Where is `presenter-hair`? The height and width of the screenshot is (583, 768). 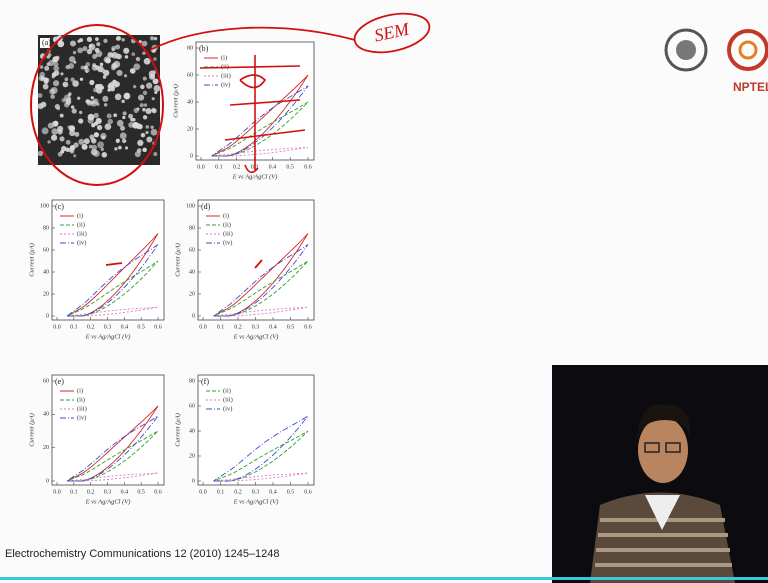
presenter-hair is located at coordinates (664, 422).